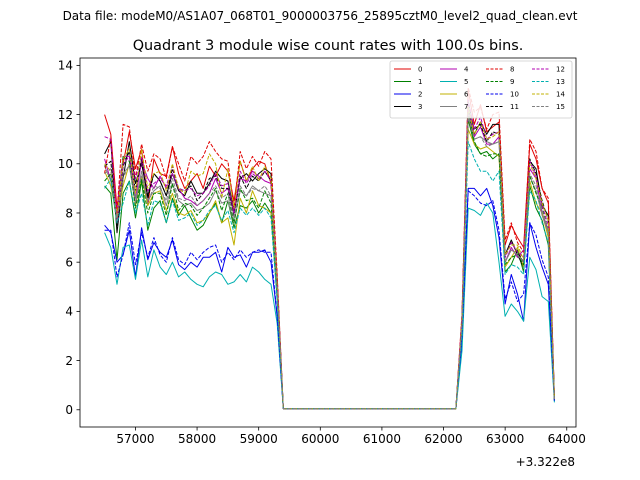  Describe the element at coordinates (443, 439) in the screenshot. I see `x-tick-label: 62000` at that location.